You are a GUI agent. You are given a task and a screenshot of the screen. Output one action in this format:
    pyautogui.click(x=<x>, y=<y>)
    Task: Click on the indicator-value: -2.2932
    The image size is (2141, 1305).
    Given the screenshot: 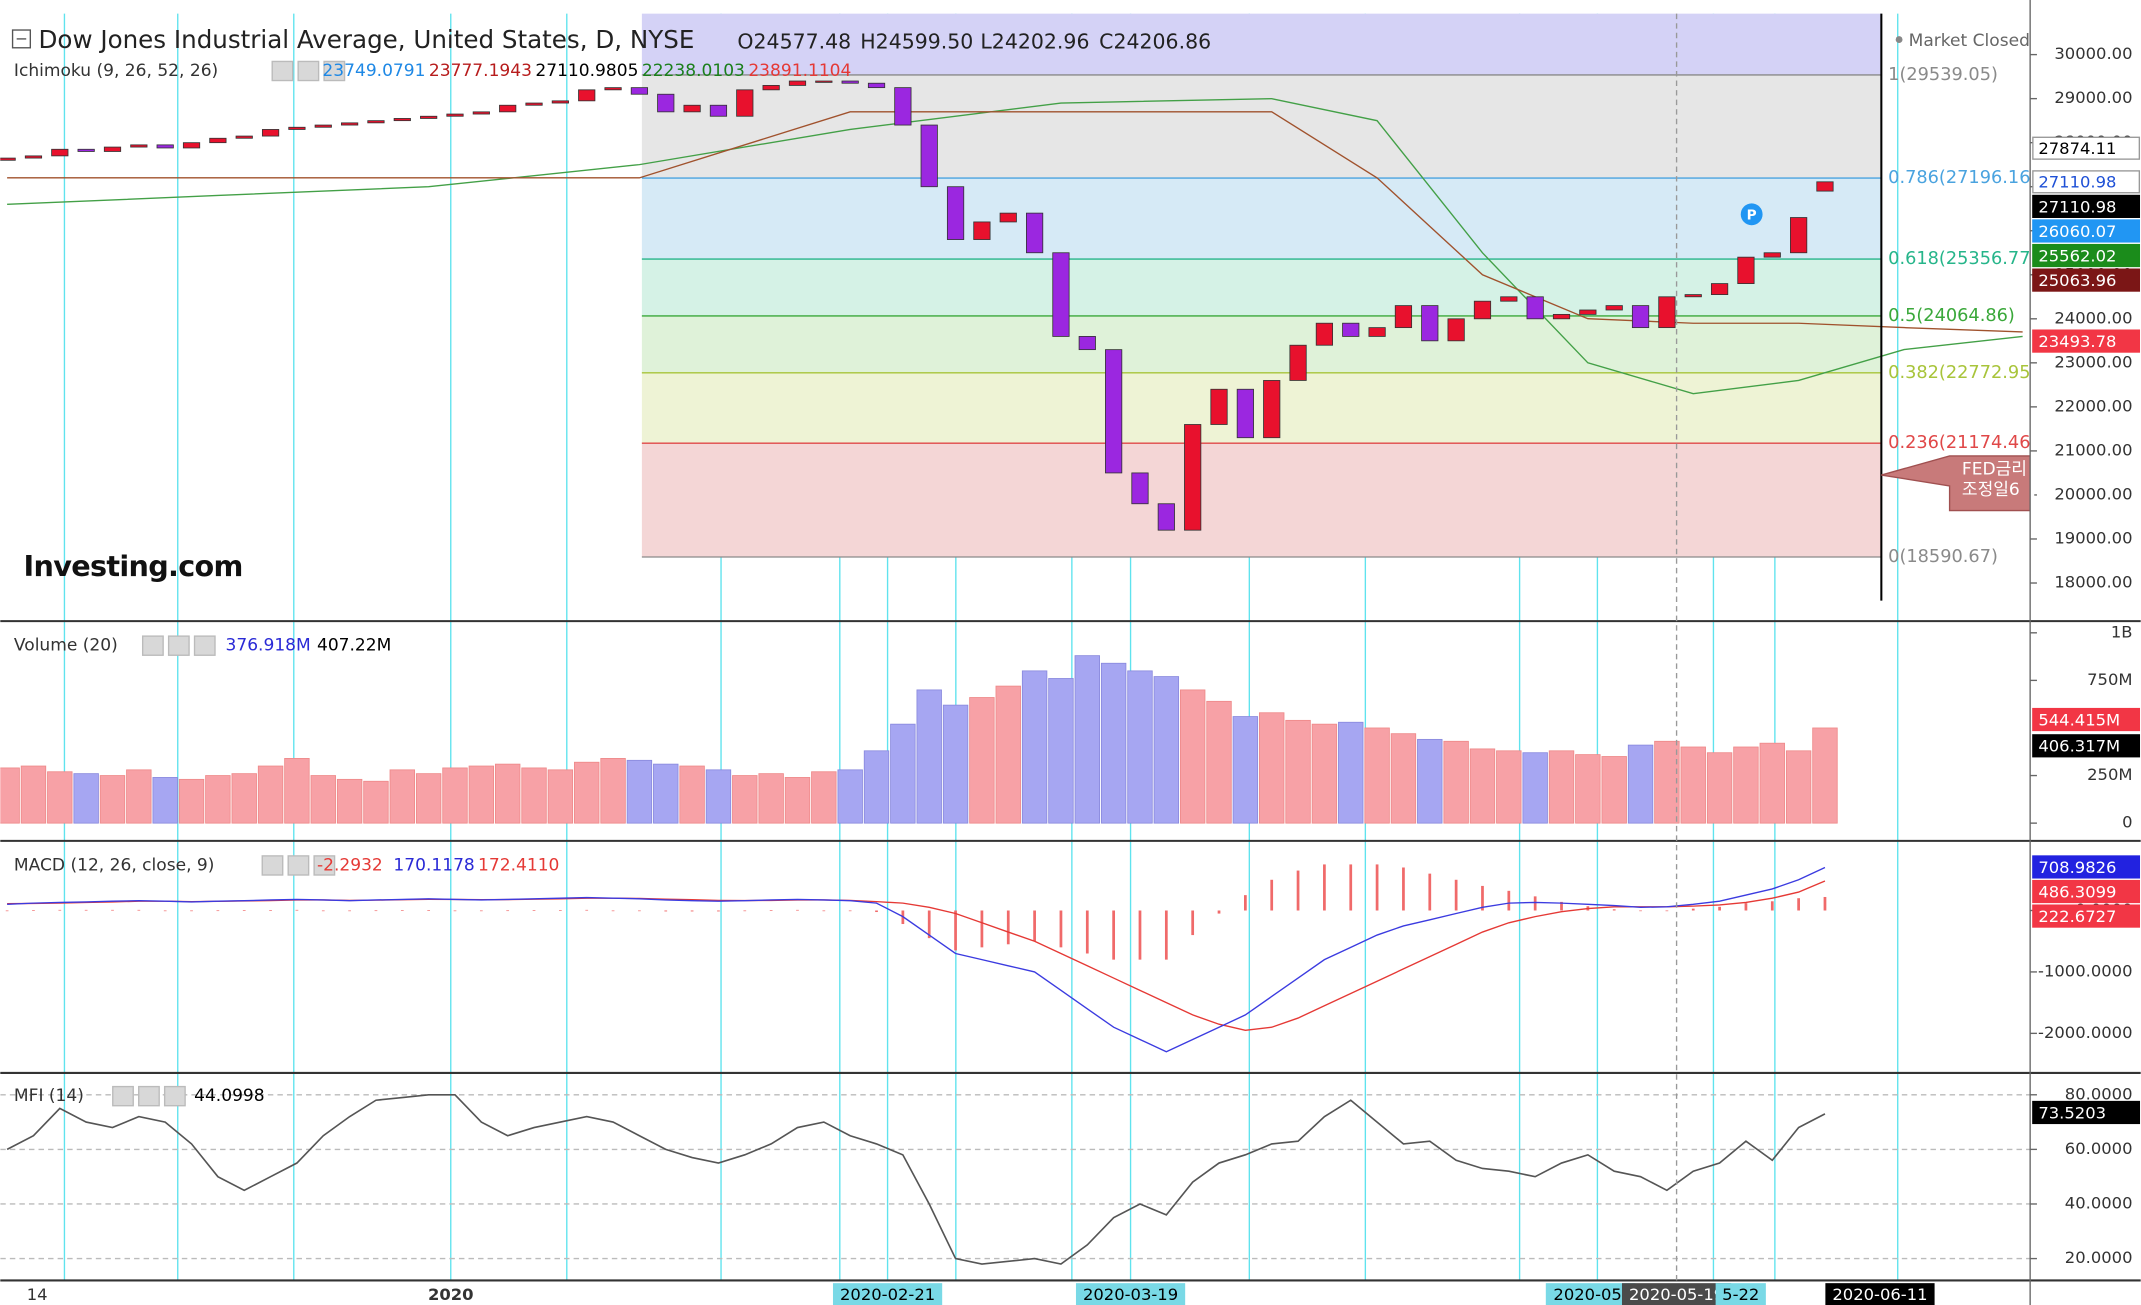 What is the action you would take?
    pyautogui.click(x=350, y=865)
    